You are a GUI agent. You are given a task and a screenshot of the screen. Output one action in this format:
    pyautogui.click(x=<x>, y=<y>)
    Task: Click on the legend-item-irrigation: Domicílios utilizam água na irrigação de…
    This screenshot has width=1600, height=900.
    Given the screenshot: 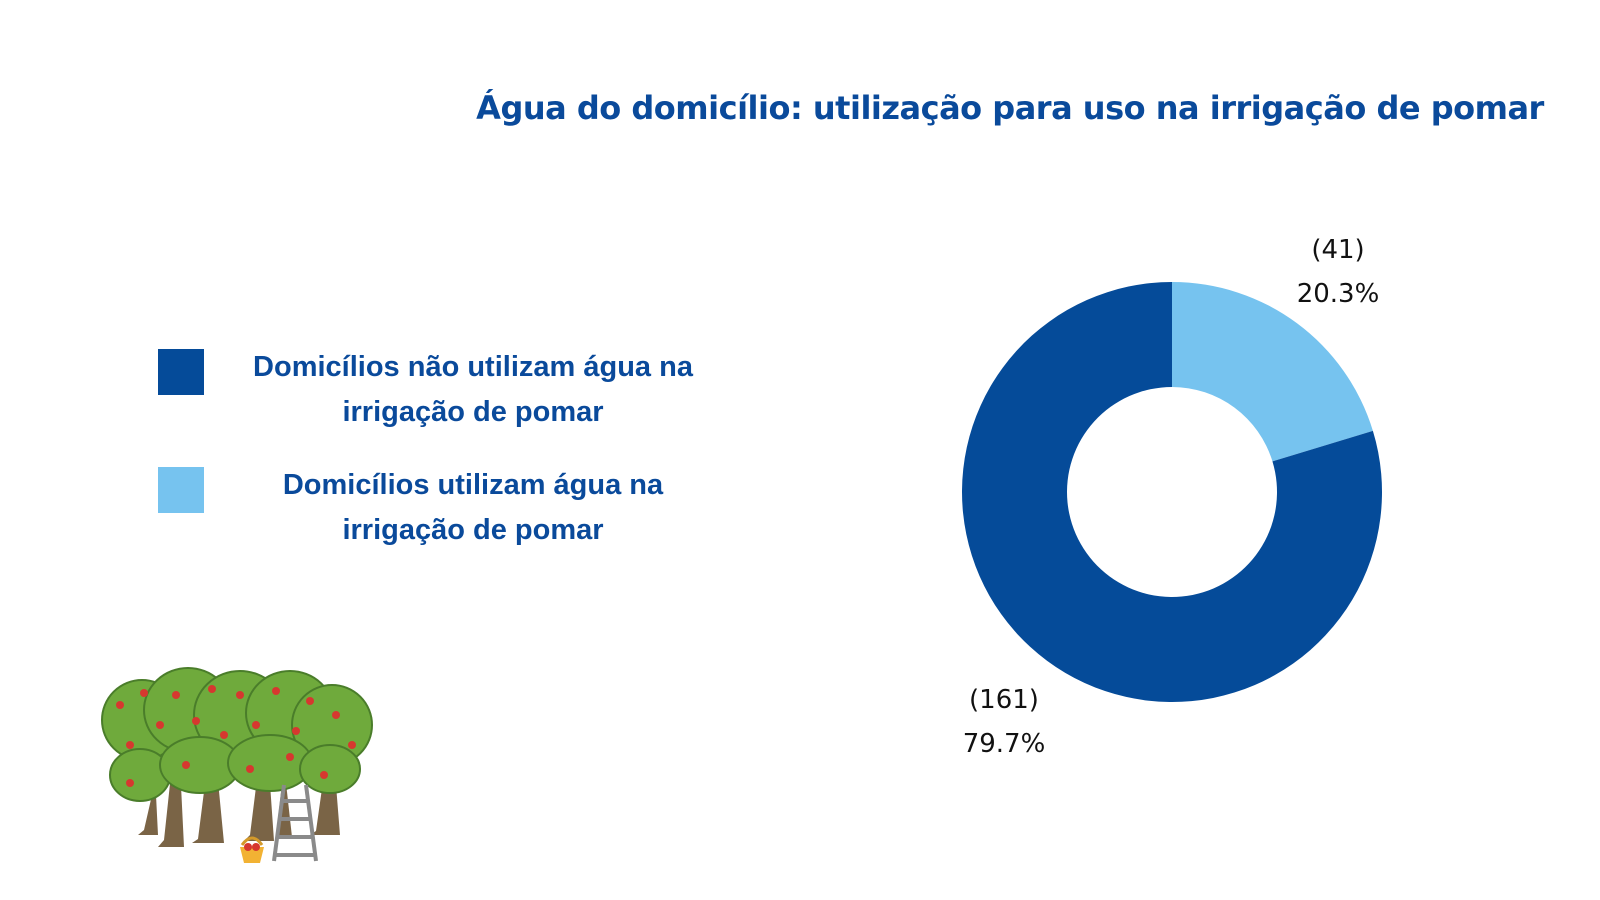 What is the action you would take?
    pyautogui.click(x=458, y=509)
    